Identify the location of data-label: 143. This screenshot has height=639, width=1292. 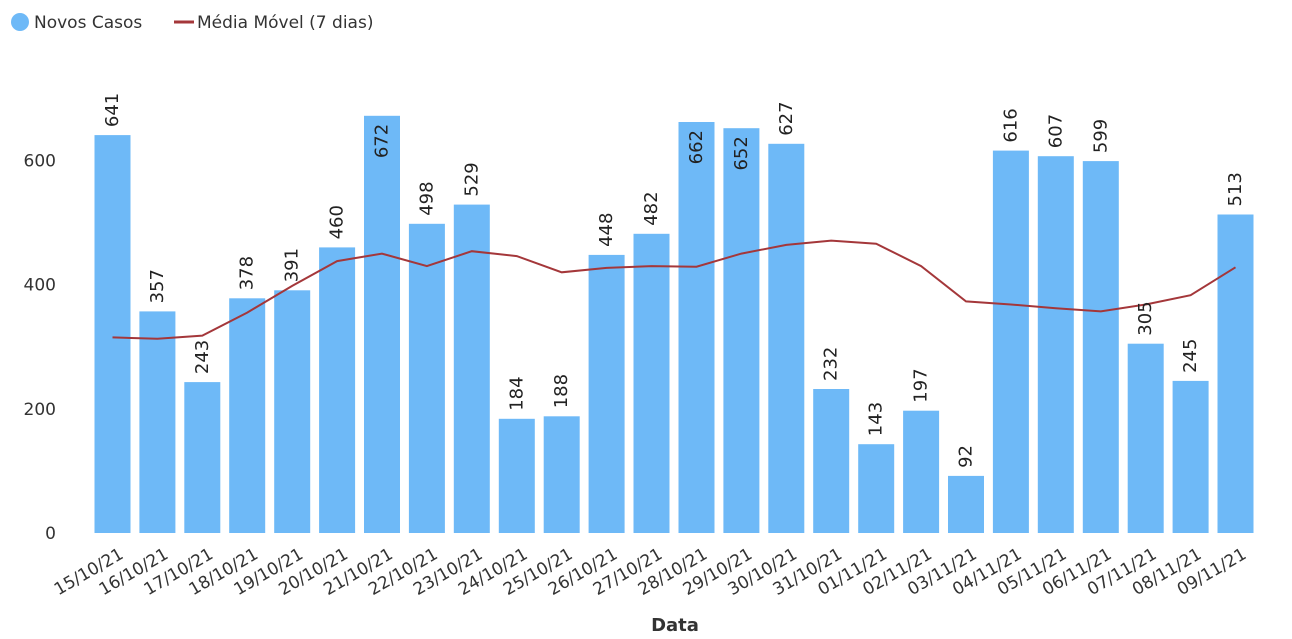
(876, 419).